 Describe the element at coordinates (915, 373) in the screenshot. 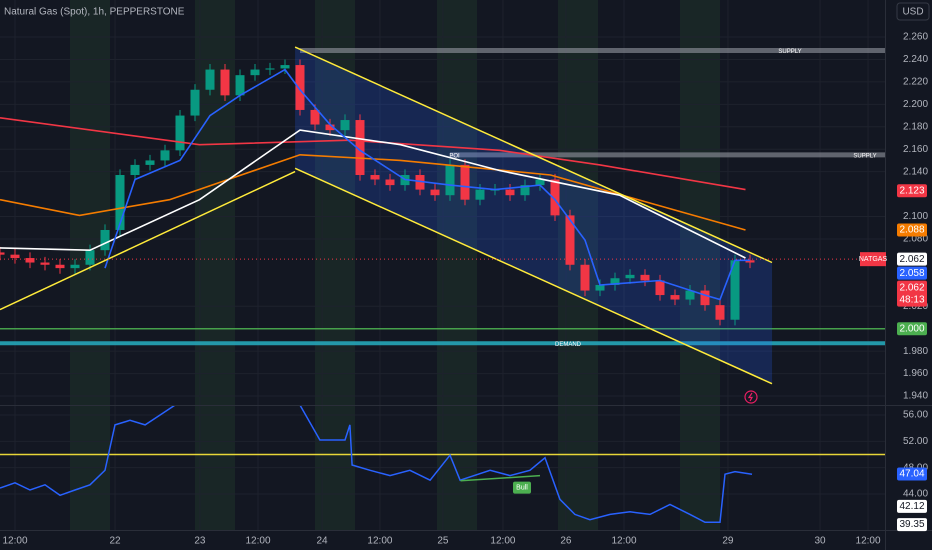

I see `y-tick-label: 1.960` at that location.